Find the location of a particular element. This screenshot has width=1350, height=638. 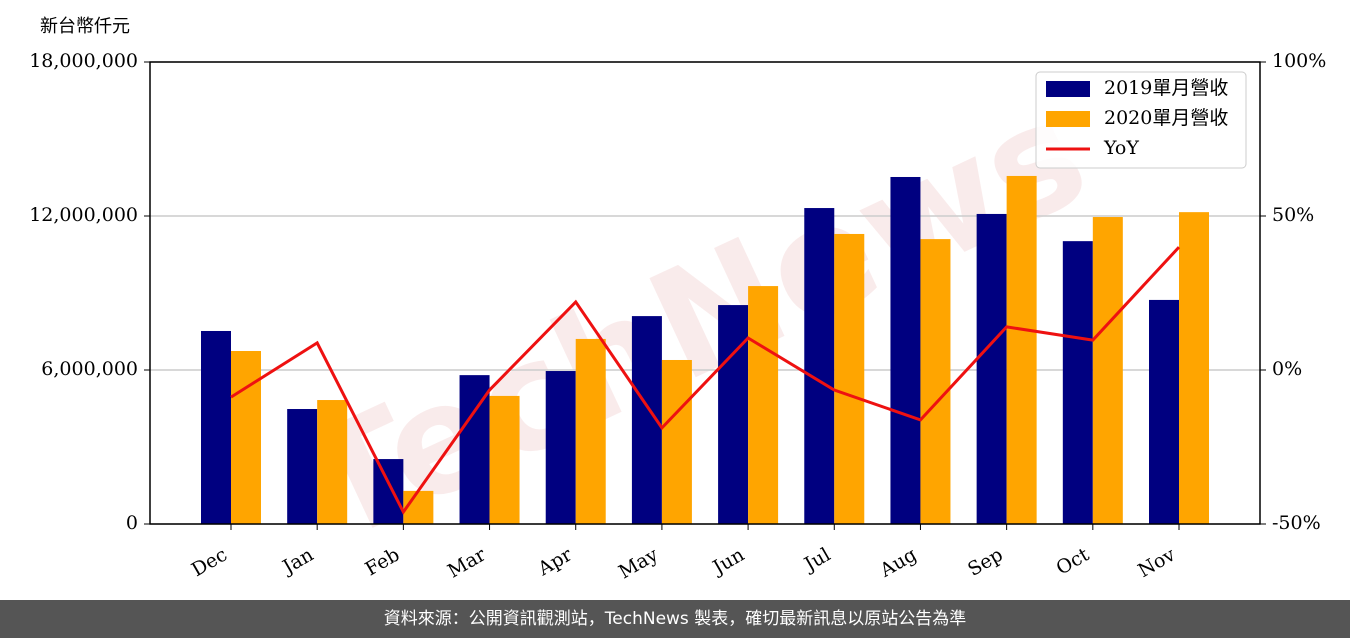

x-tick-label: Nov is located at coordinates (1156, 562).